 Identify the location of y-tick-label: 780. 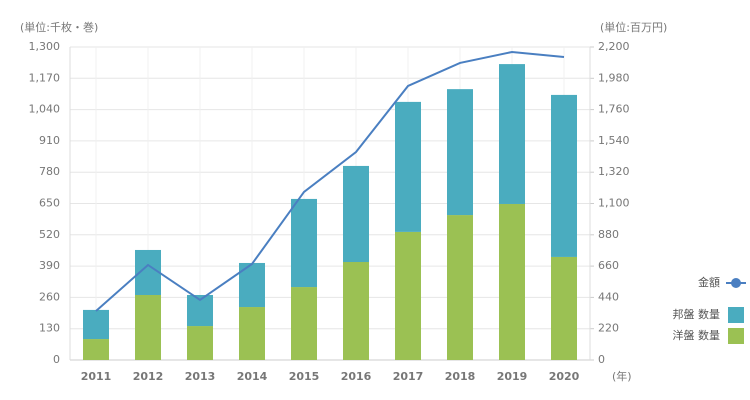
(49, 171).